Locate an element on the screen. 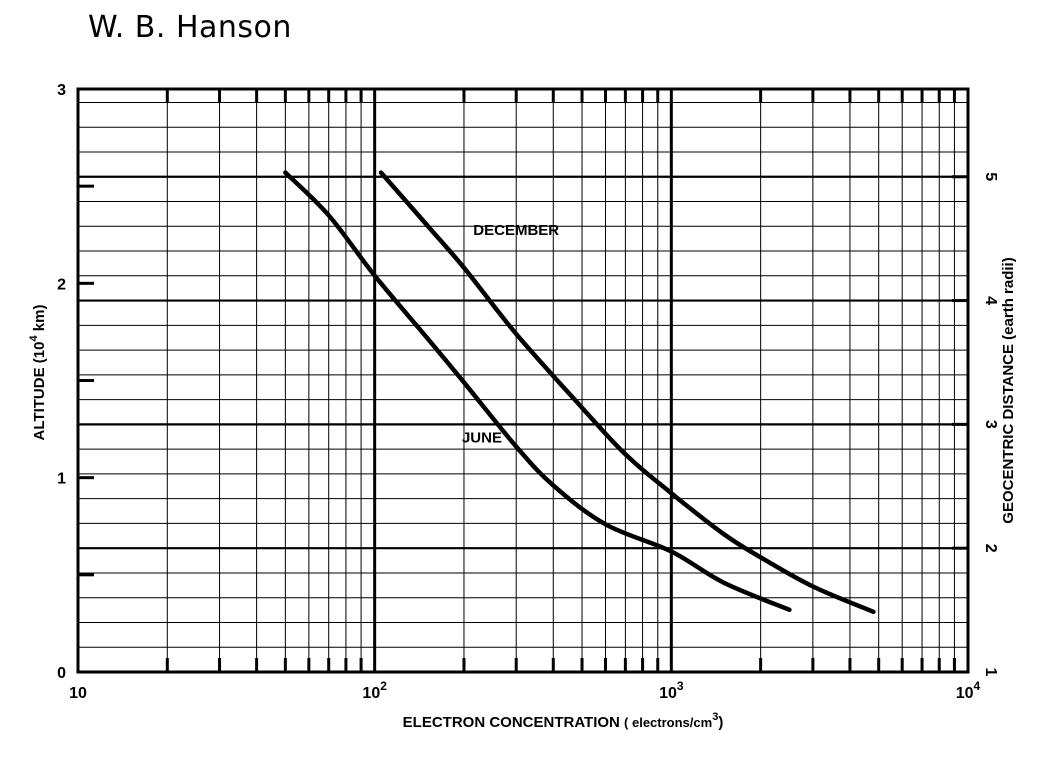  x-tick-label: 10⁴ is located at coordinates (968, 690).